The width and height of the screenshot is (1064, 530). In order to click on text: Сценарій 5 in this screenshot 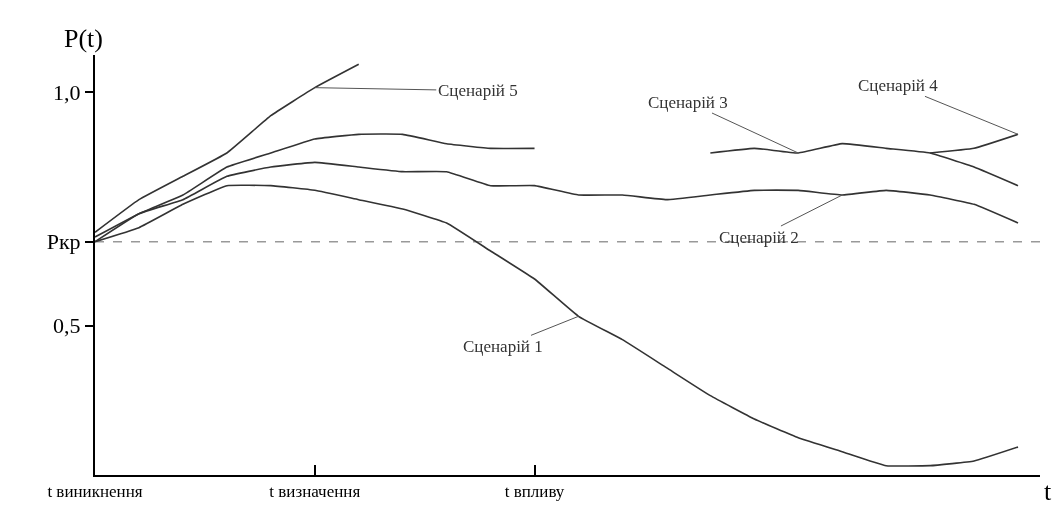, I will do `click(478, 90)`.